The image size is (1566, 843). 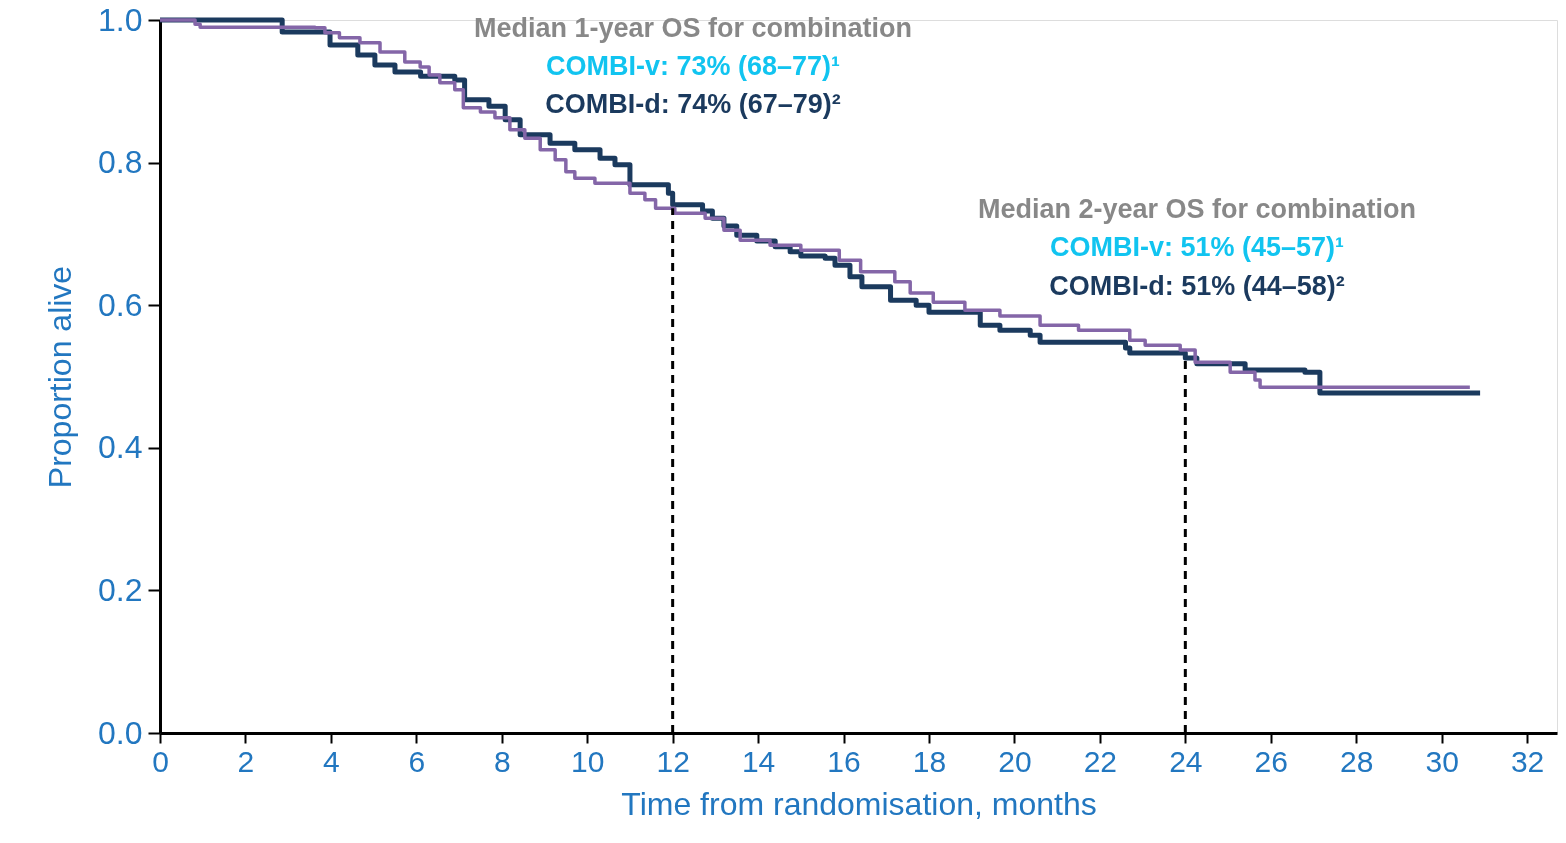 I want to click on annotation: COMBI-v: 51% (45–57)¹, so click(x=1197, y=247).